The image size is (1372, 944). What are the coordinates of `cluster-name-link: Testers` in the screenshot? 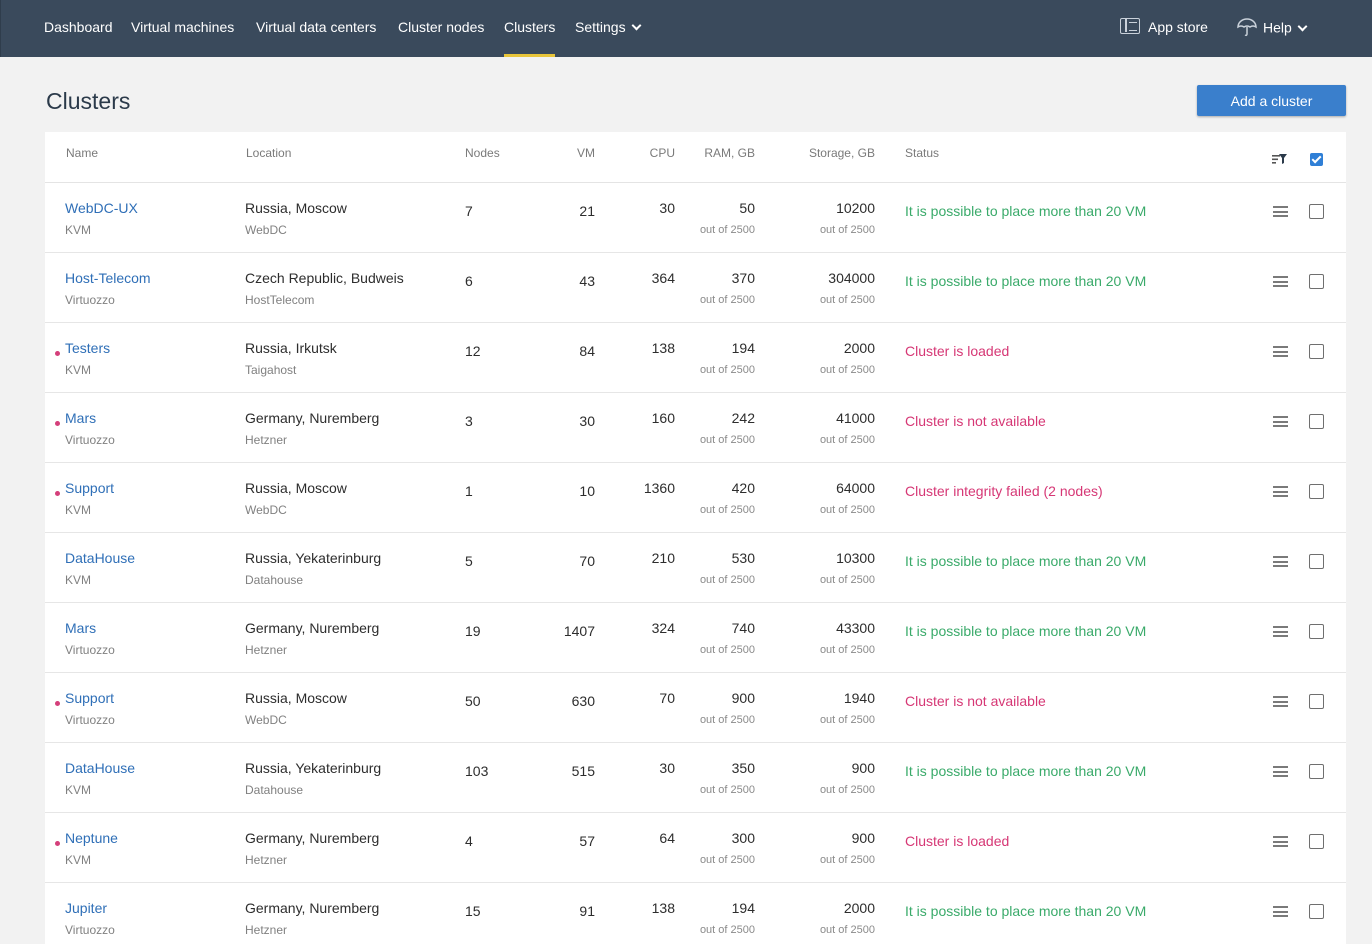 It's located at (88, 348).